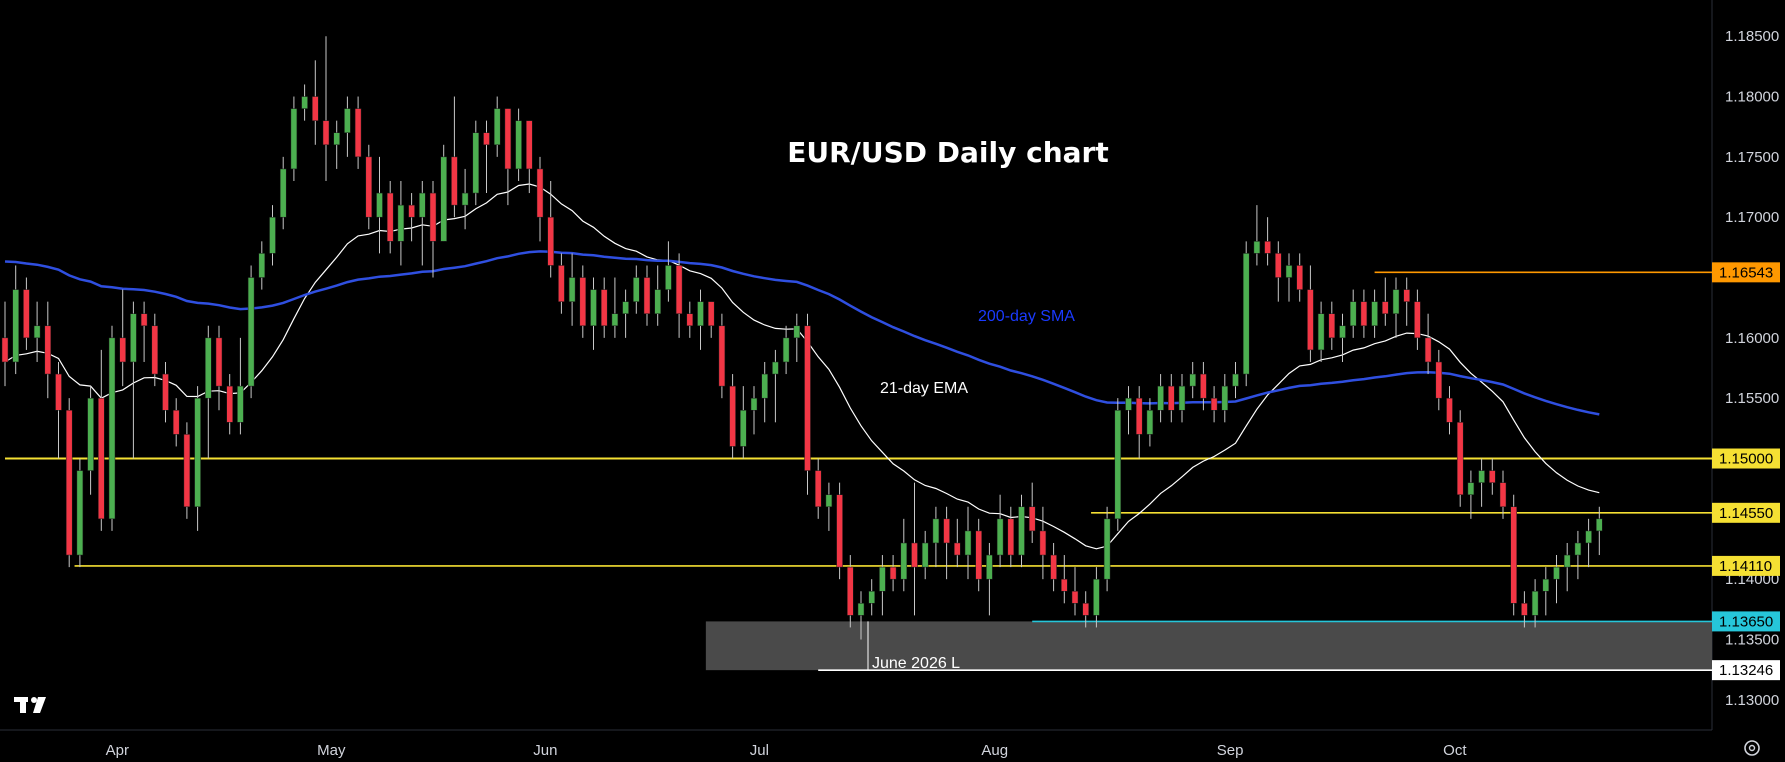  I want to click on support-zone, so click(1208, 646).